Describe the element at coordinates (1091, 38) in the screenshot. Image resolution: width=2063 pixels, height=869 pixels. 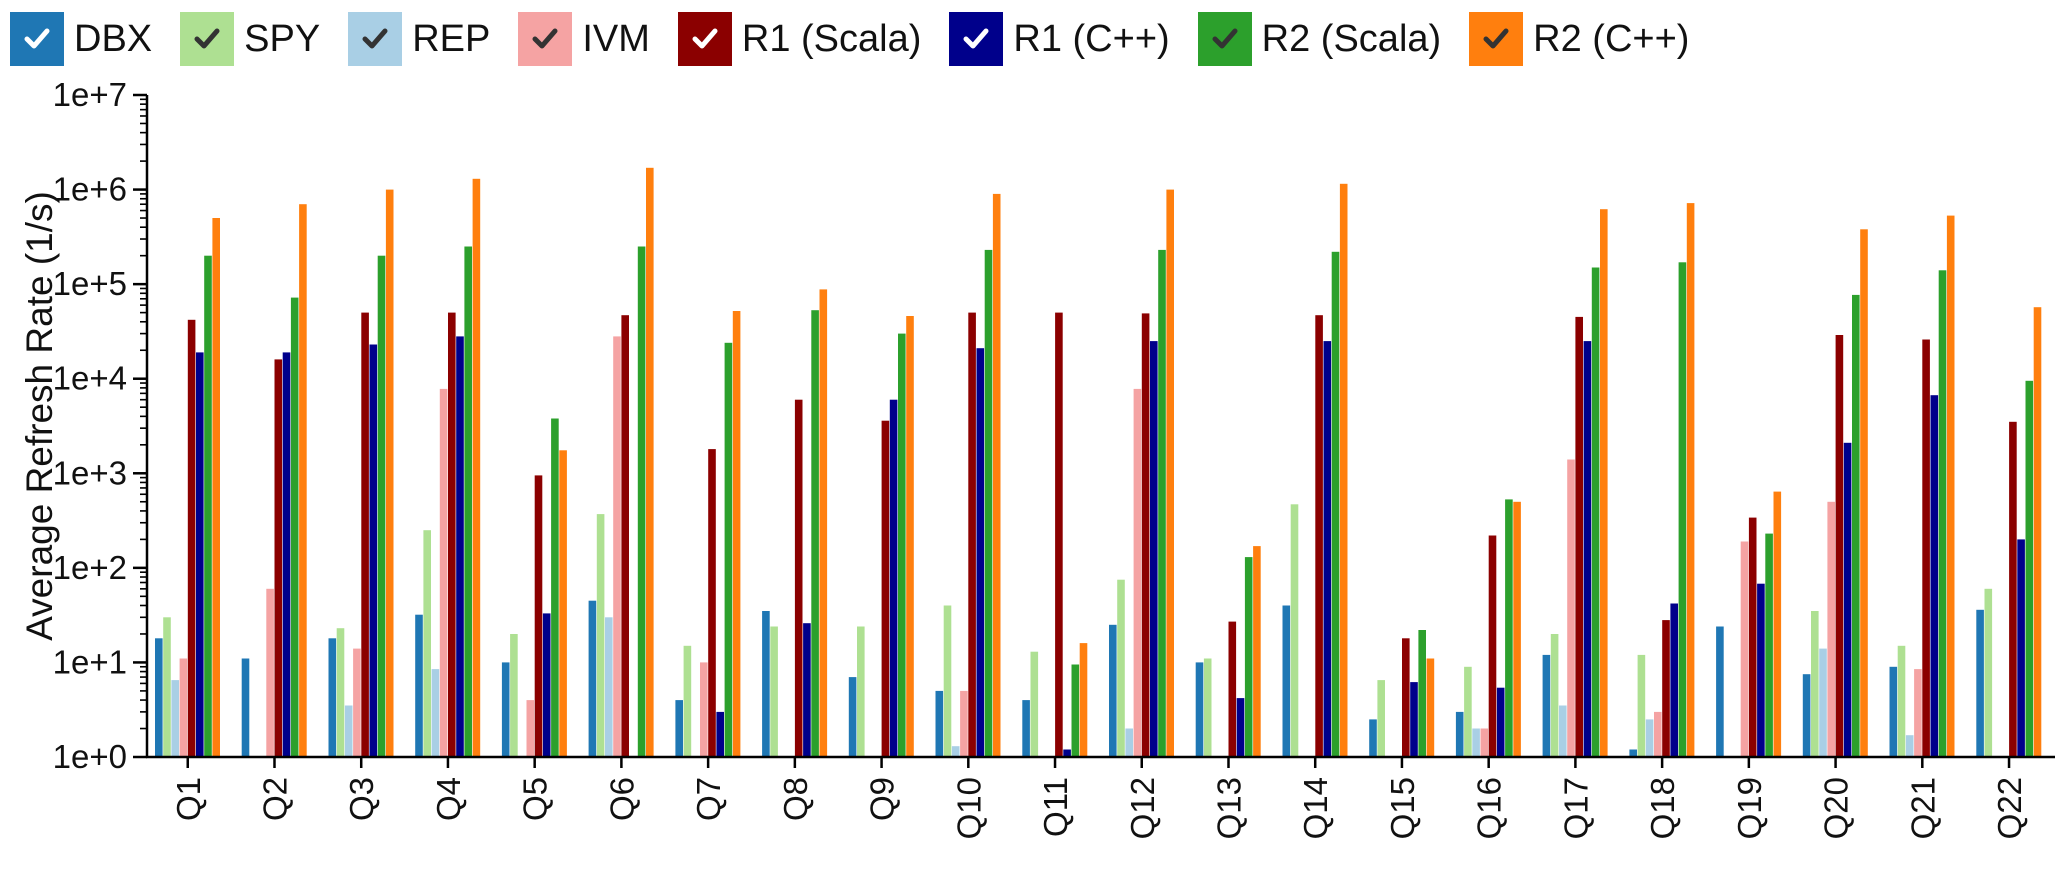
I see `legend-label: R1 (C++)` at that location.